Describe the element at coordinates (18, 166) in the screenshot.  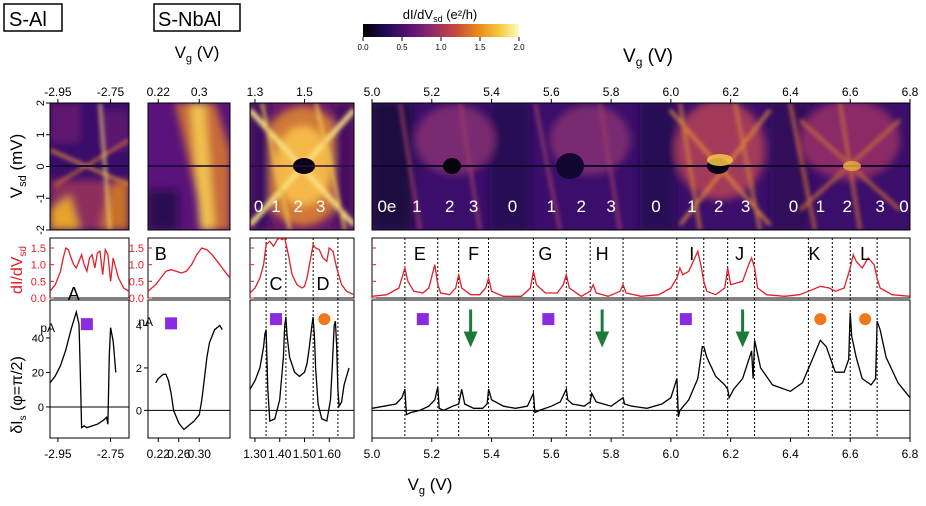
I see `vsd-axis-label: Vsd (mV)` at that location.